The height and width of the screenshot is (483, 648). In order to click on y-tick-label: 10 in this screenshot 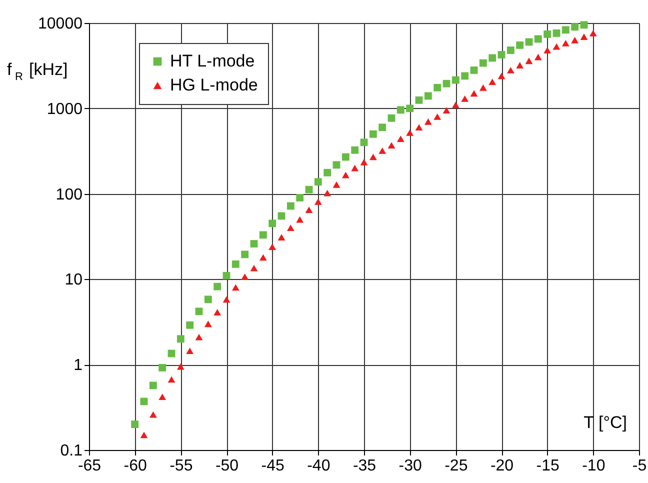, I will do `click(73, 280)`.